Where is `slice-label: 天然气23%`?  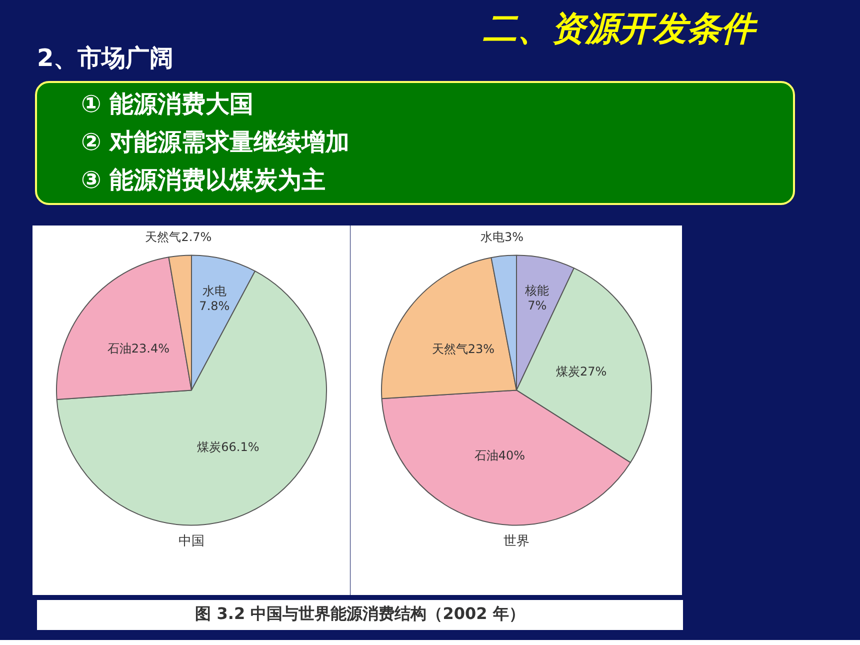
slice-label: 天然气23% is located at coordinates (463, 349).